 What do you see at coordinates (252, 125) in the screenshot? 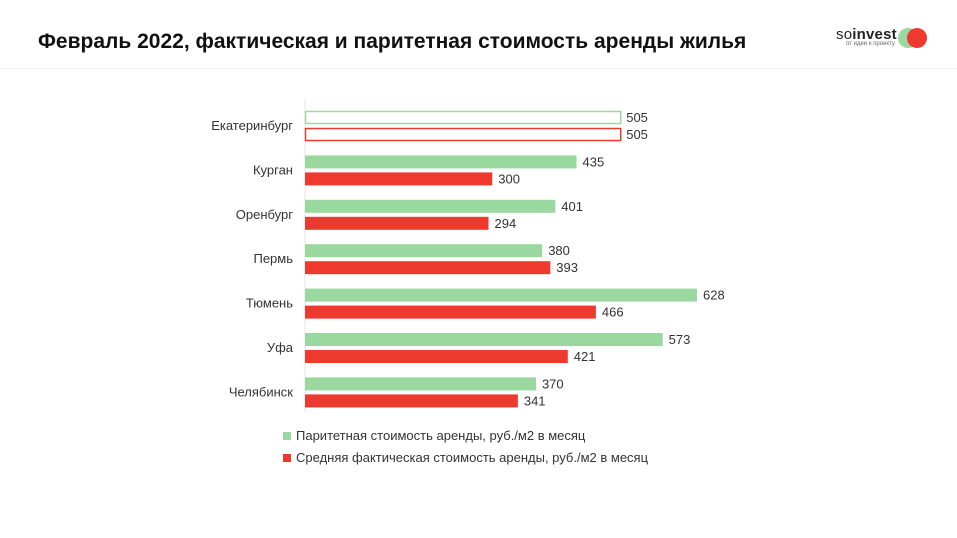
I see `category-label: Екатеринбург` at bounding box center [252, 125].